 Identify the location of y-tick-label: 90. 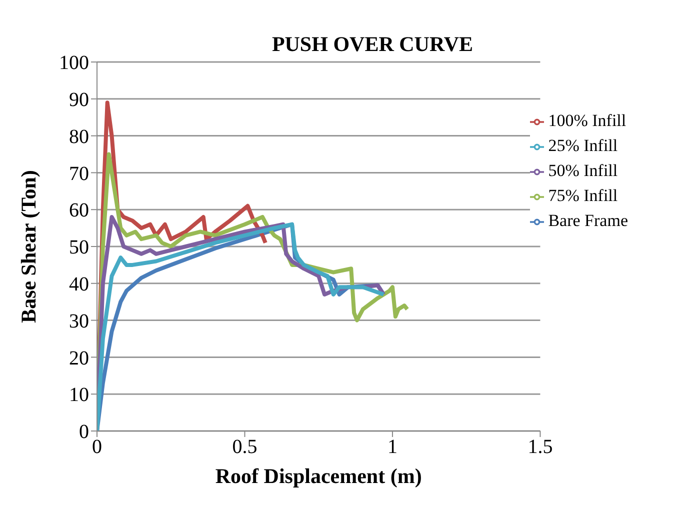
(79, 100).